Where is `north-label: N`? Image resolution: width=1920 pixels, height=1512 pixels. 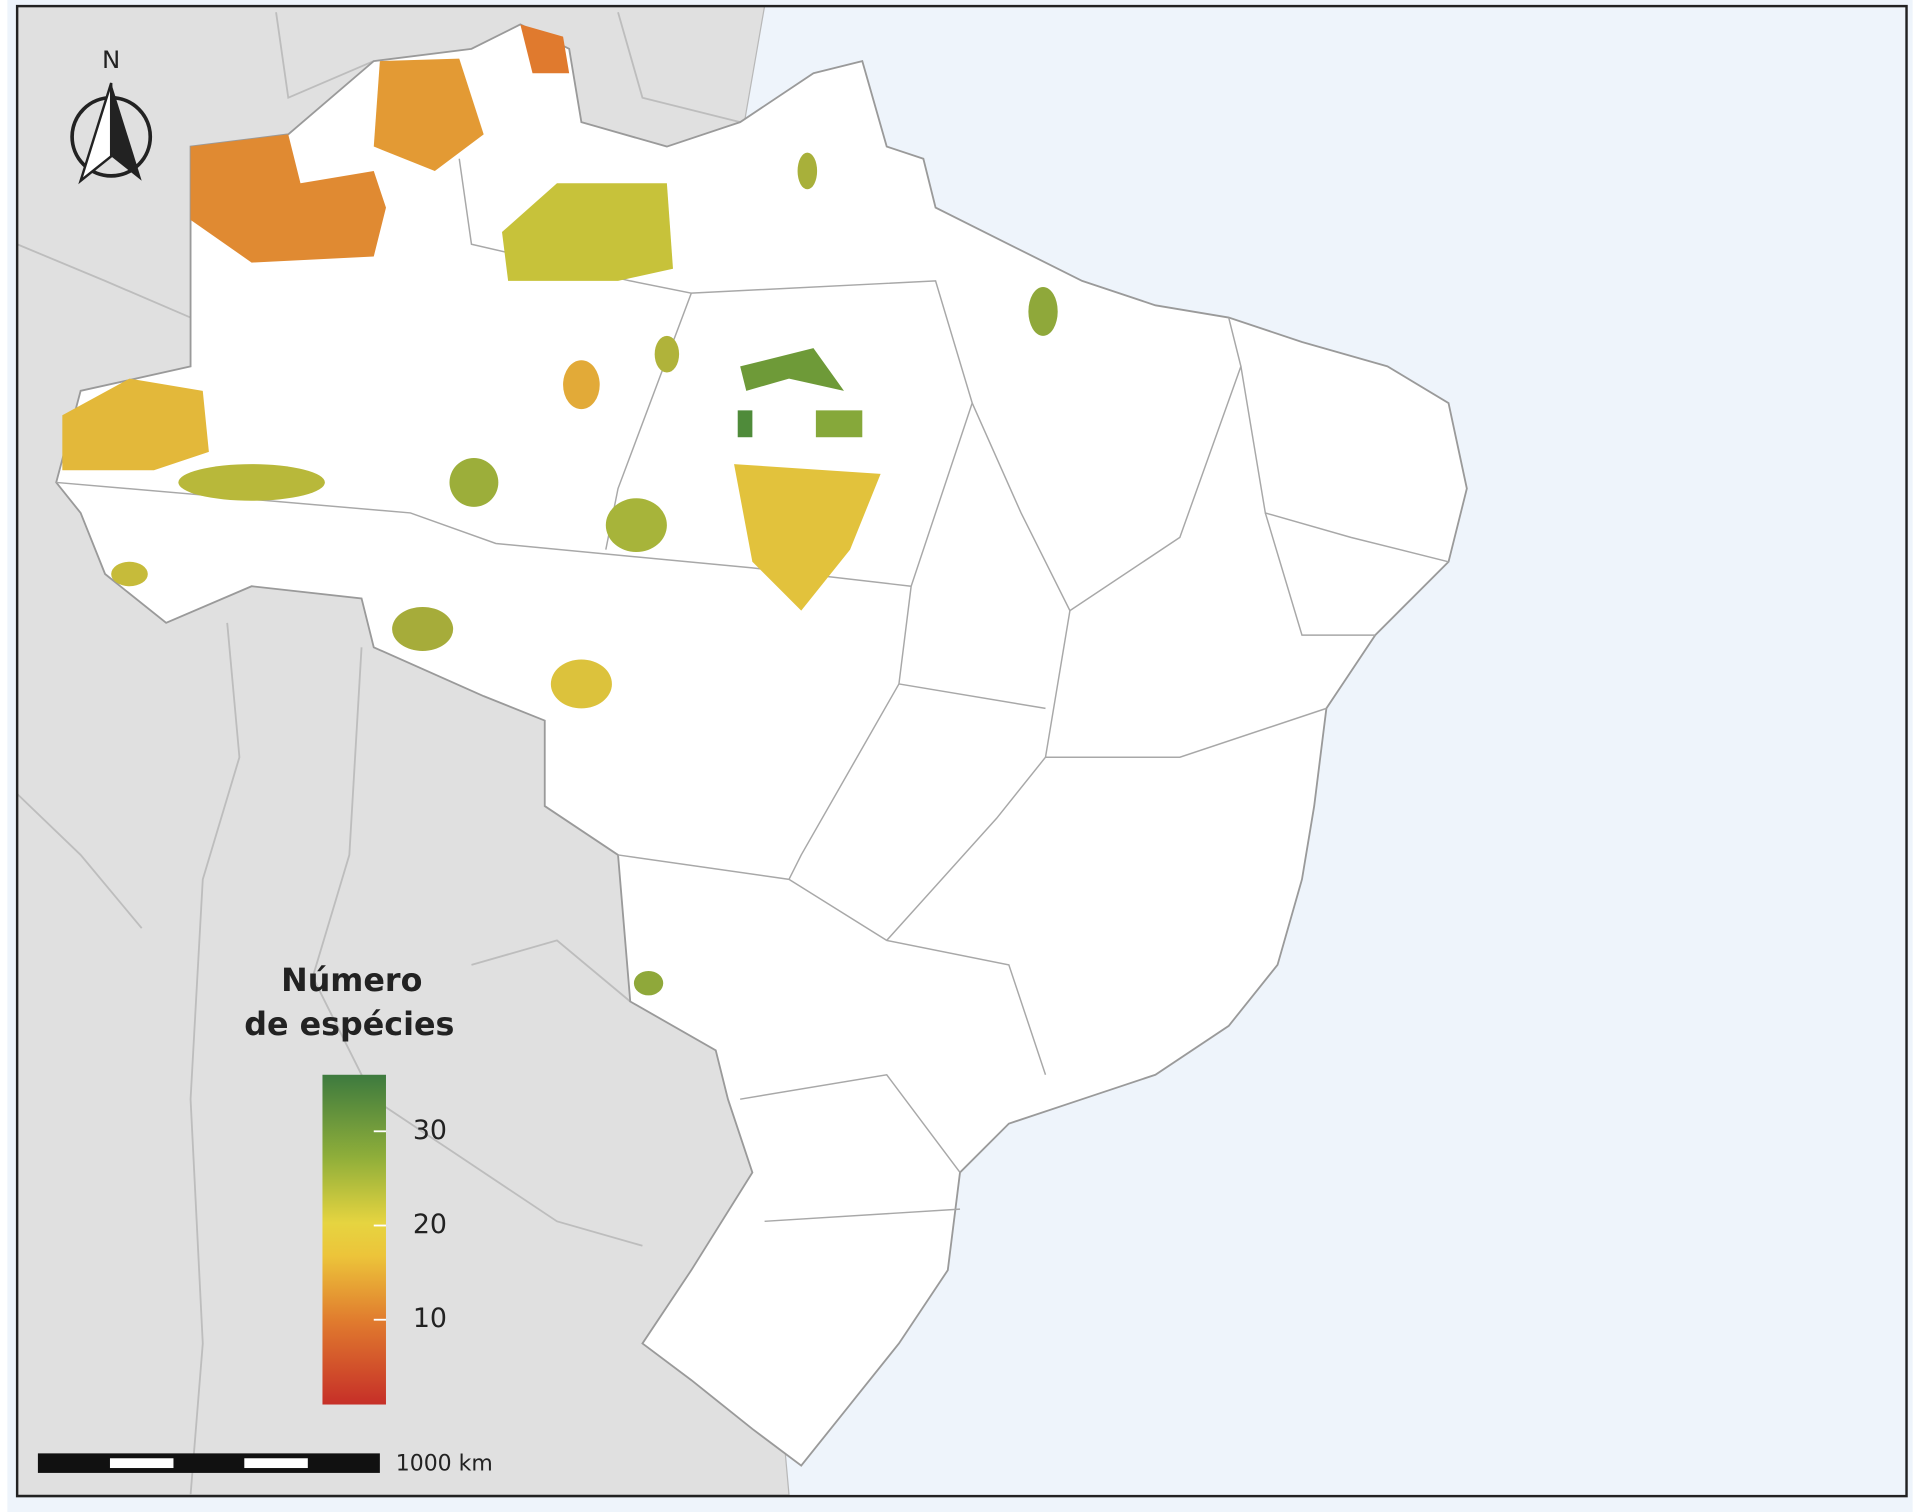 north-label: N is located at coordinates (111, 59).